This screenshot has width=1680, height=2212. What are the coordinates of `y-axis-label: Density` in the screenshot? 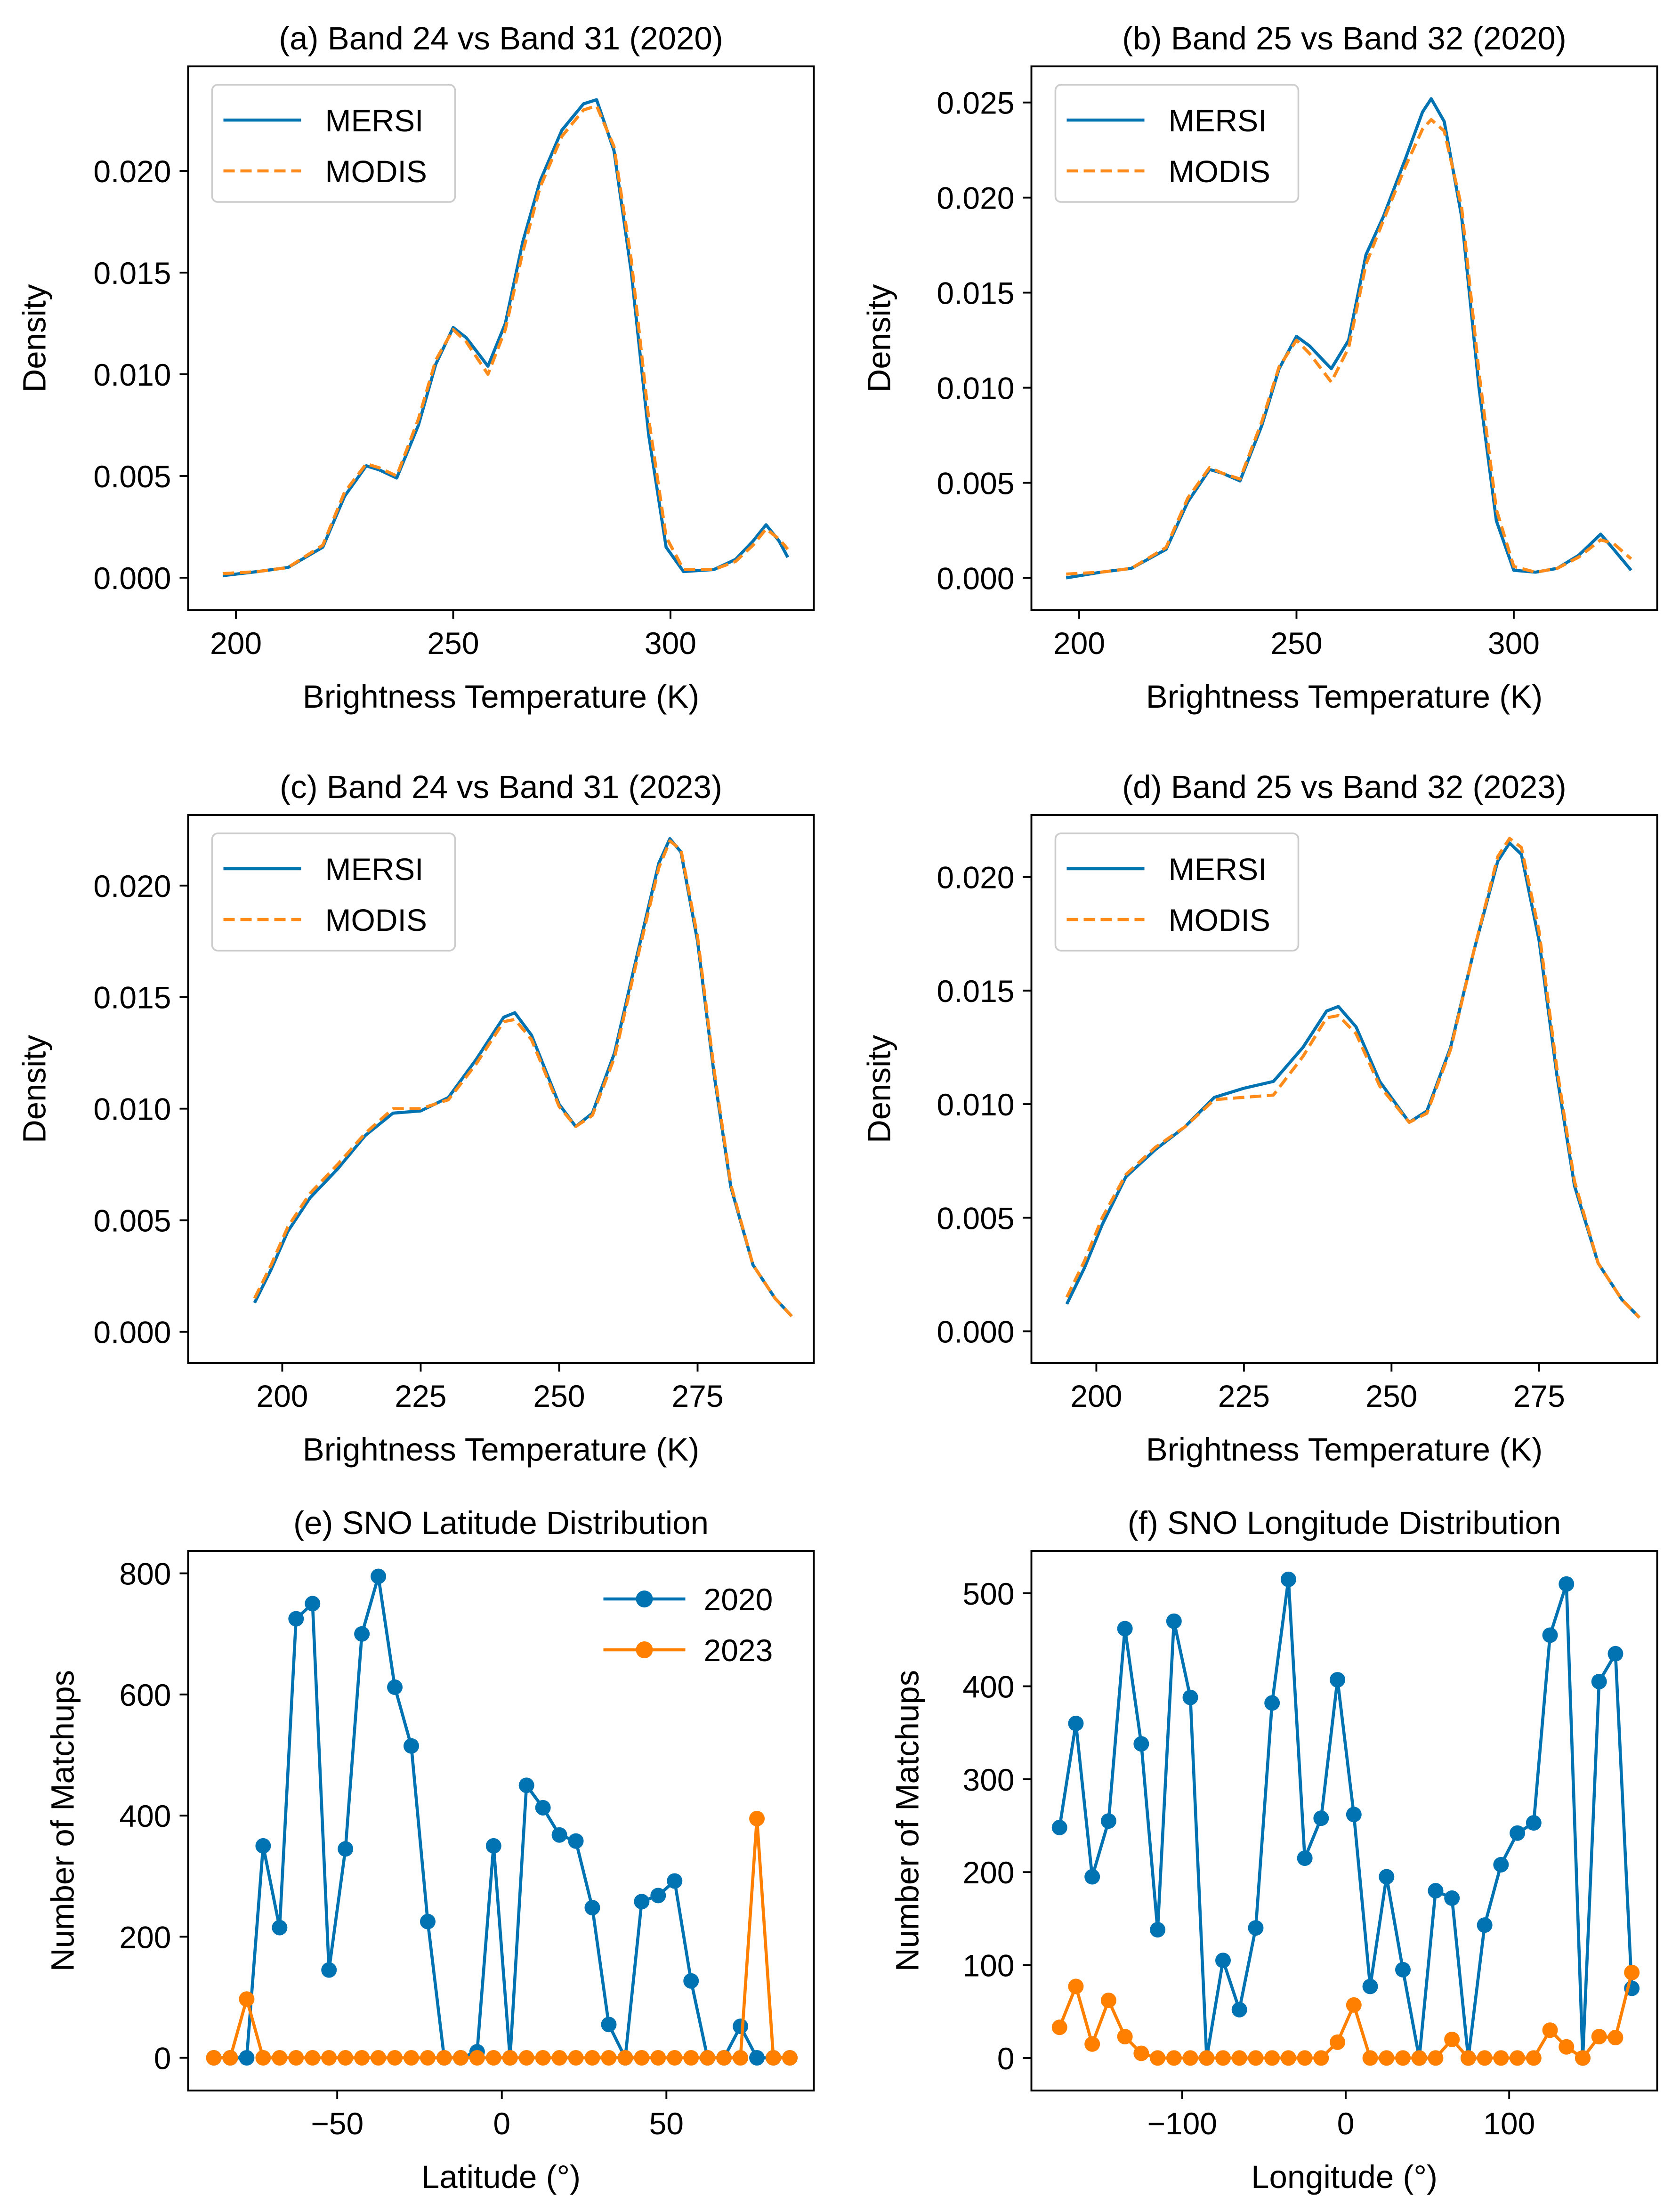 It's located at (879, 1088).